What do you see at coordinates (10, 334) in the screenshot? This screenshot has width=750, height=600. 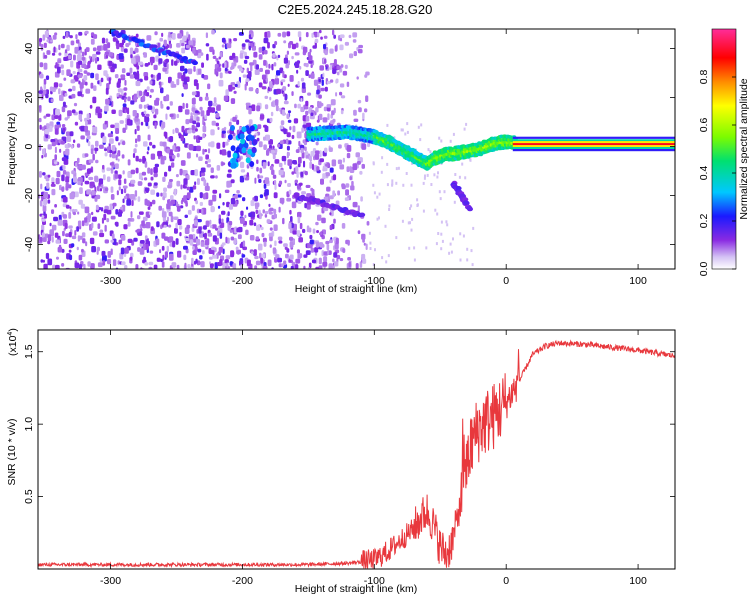 I see `snr-y-scale-exp: 4` at bounding box center [10, 334].